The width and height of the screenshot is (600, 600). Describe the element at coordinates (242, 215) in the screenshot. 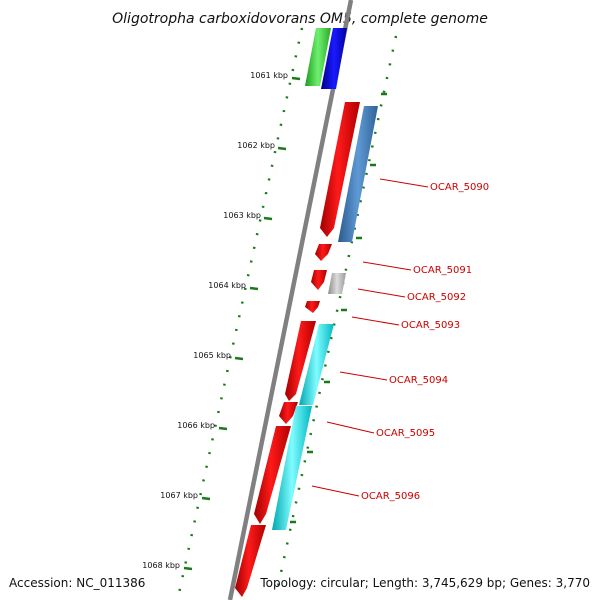

I see `ruler-label-1063: 1063 kbp` at that location.